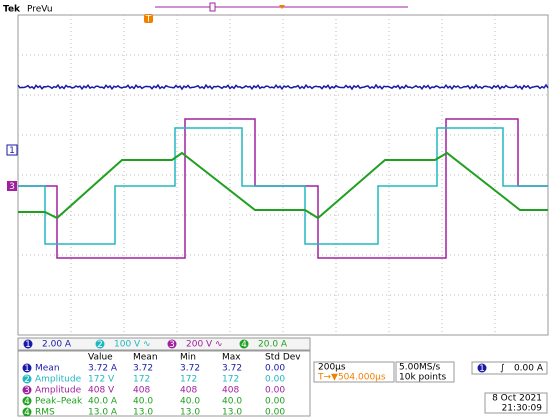 The width and height of the screenshot is (550, 418). I want to click on column-header: Mean, so click(145, 358).